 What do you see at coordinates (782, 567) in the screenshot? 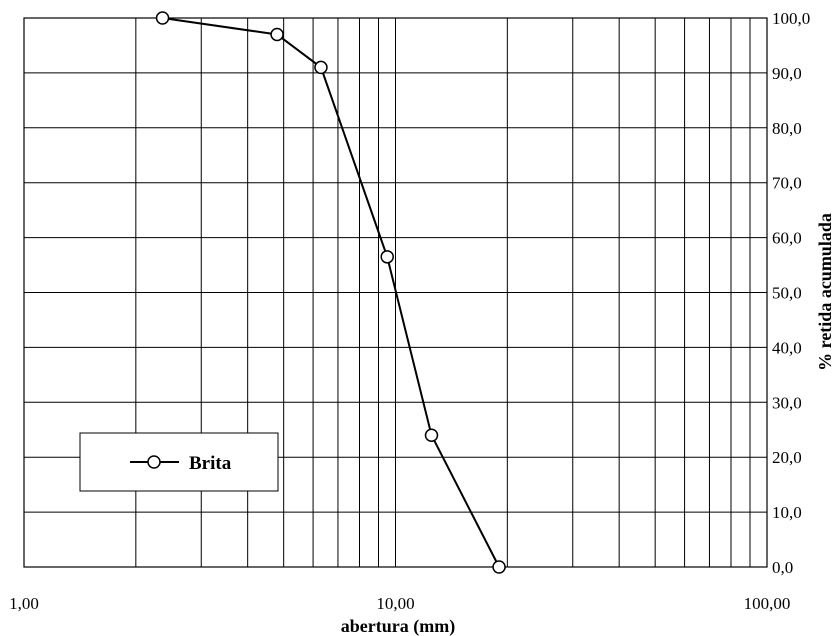
I see `y-tick-label: 0,0` at bounding box center [782, 567].